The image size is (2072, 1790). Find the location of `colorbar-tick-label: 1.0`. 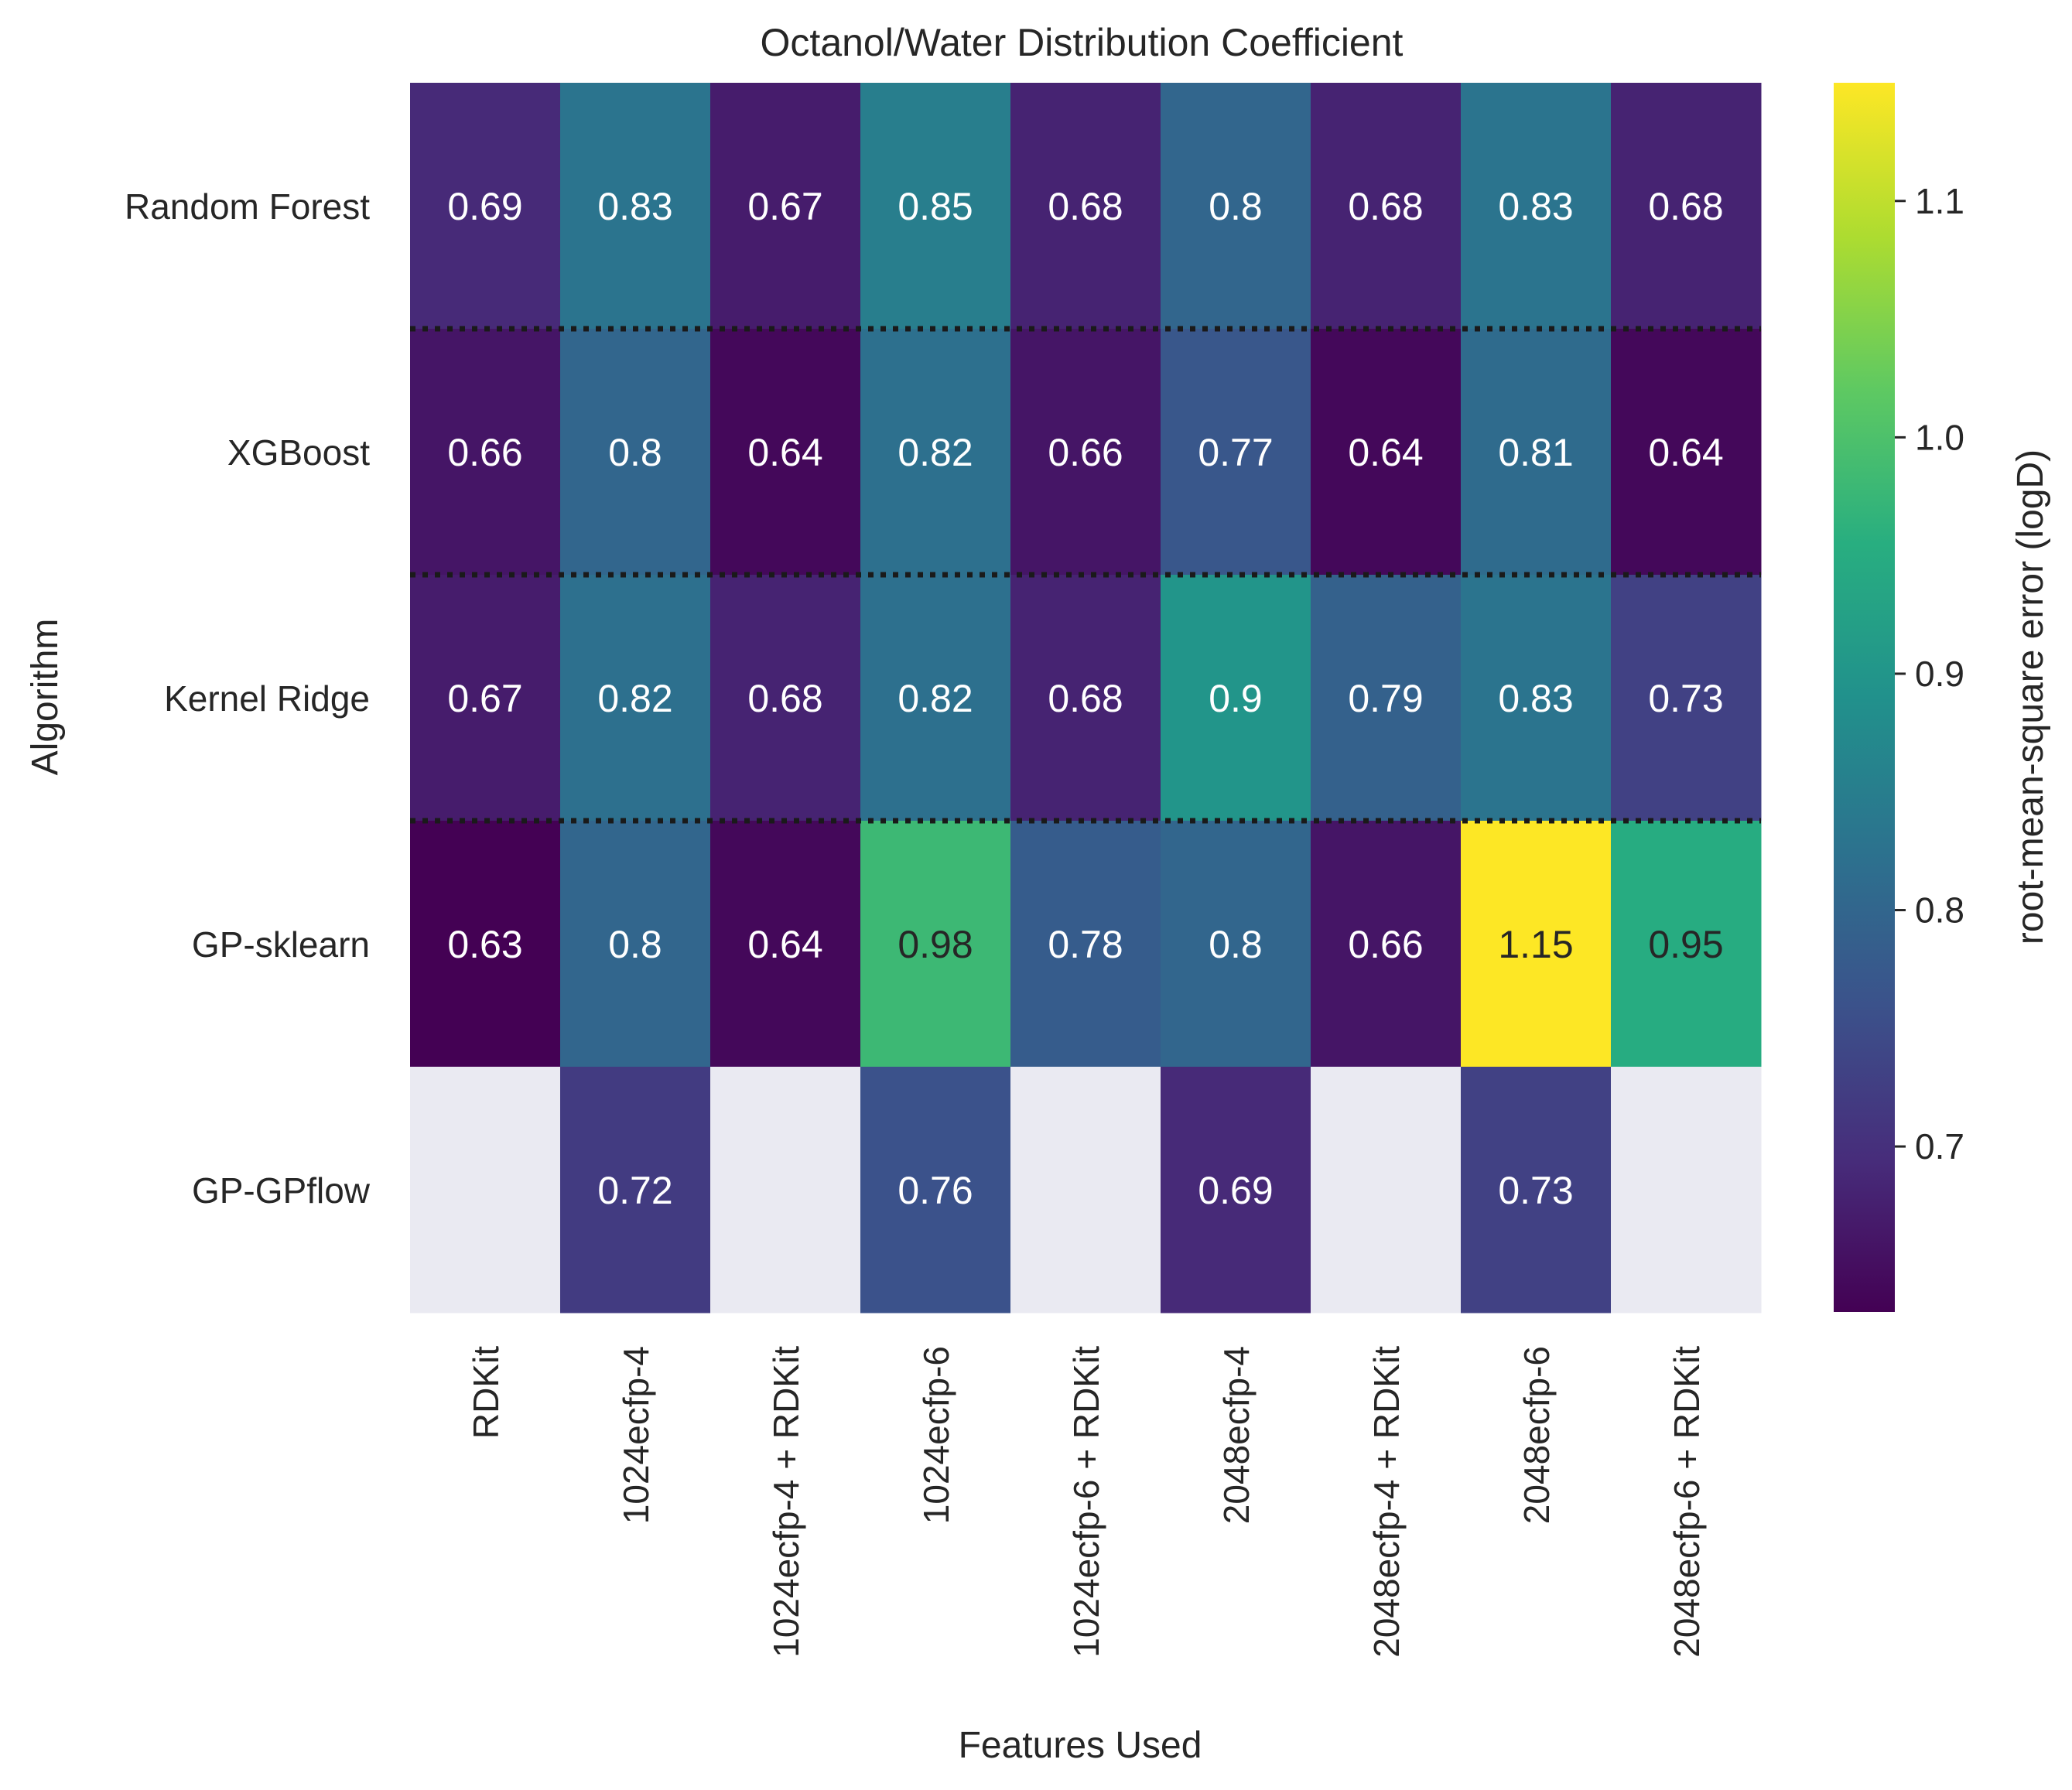

colorbar-tick-label: 1.0 is located at coordinates (1939, 437).